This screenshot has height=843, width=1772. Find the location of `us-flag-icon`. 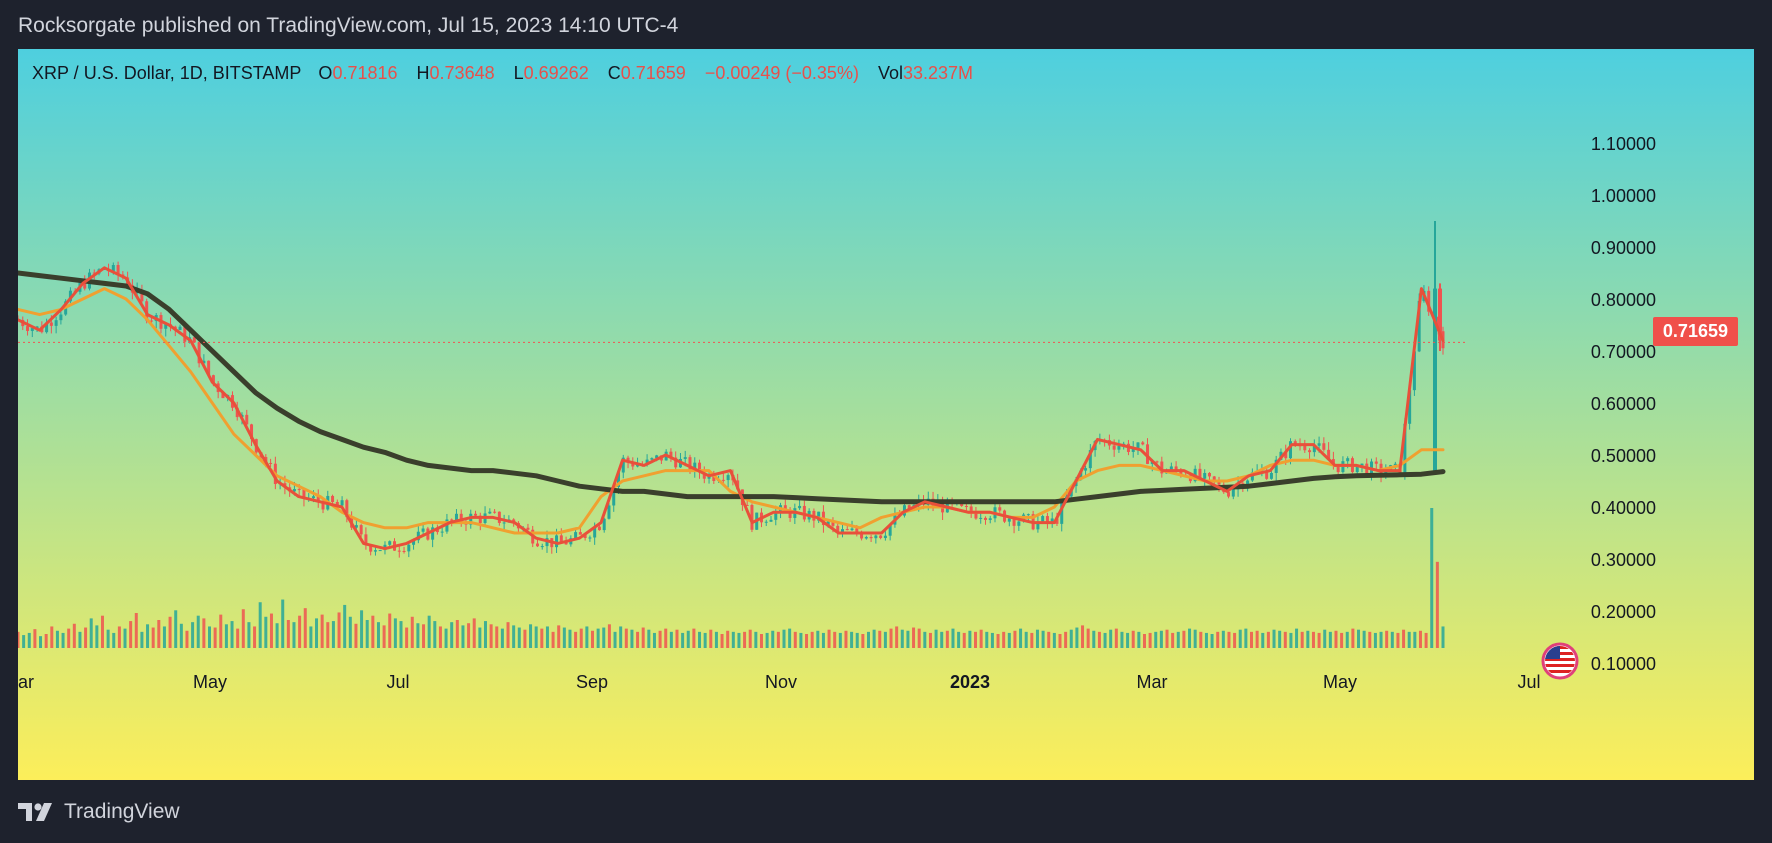

us-flag-icon is located at coordinates (1560, 661).